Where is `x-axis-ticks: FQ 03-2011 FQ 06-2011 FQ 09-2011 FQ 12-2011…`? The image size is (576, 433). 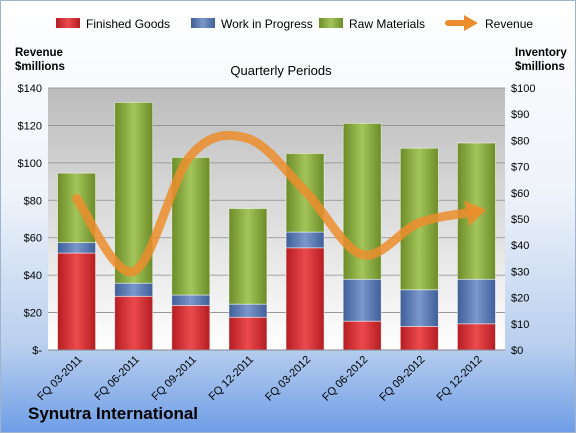
x-axis-ticks: FQ 03-2011 FQ 06-2011 FQ 09-2011 FQ 12-2011… is located at coordinates (259, 379).